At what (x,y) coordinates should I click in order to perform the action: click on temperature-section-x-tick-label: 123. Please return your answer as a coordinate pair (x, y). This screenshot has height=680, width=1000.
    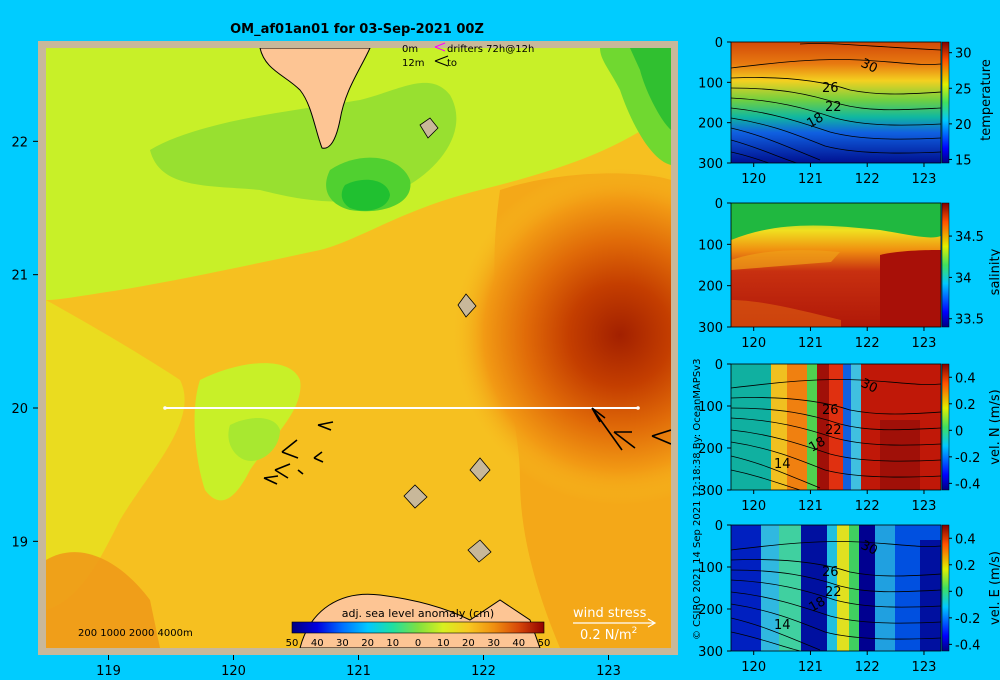
    Looking at the image, I should click on (924, 179).